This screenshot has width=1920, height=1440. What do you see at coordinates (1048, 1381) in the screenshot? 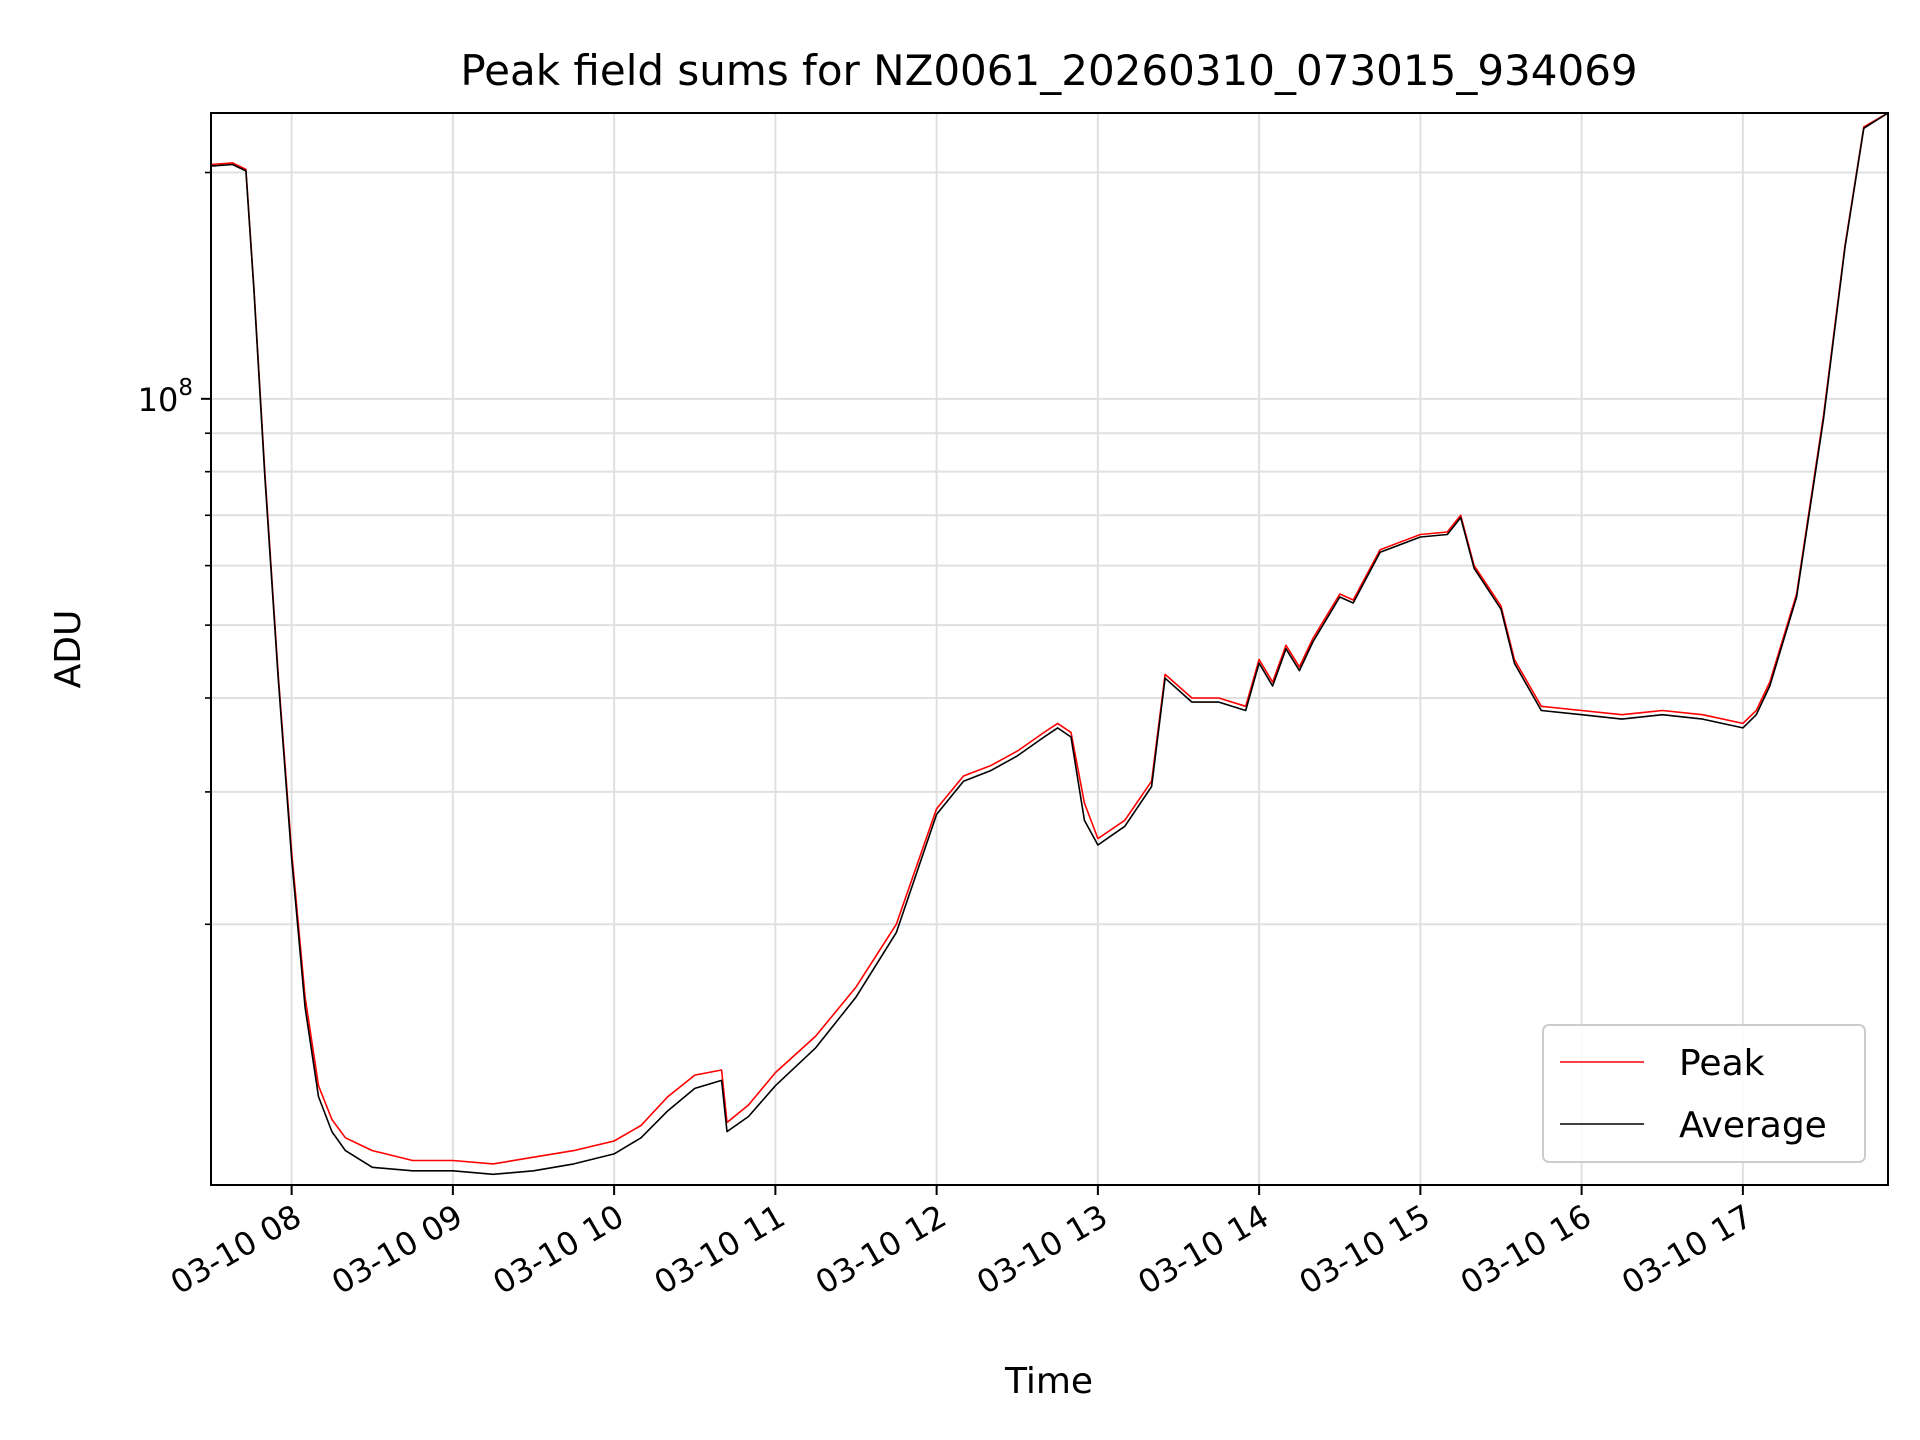
I see `x-axis-label: Time` at bounding box center [1048, 1381].